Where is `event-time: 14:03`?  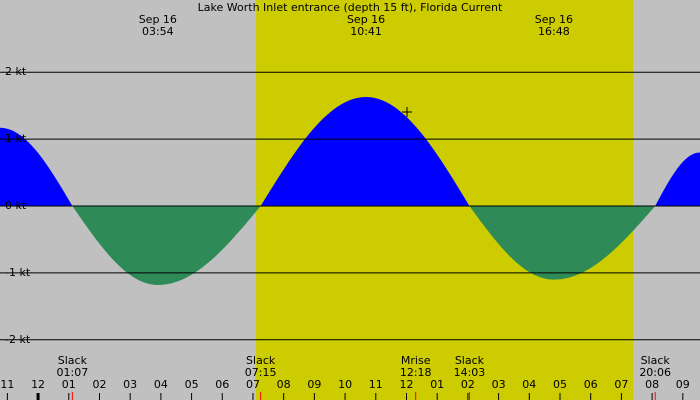 event-time: 14:03 is located at coordinates (470, 372).